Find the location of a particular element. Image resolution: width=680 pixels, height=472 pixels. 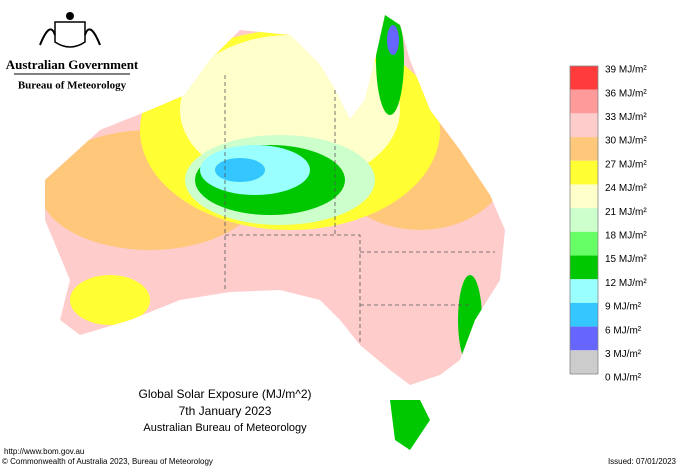

legend-frame is located at coordinates (584, 220).